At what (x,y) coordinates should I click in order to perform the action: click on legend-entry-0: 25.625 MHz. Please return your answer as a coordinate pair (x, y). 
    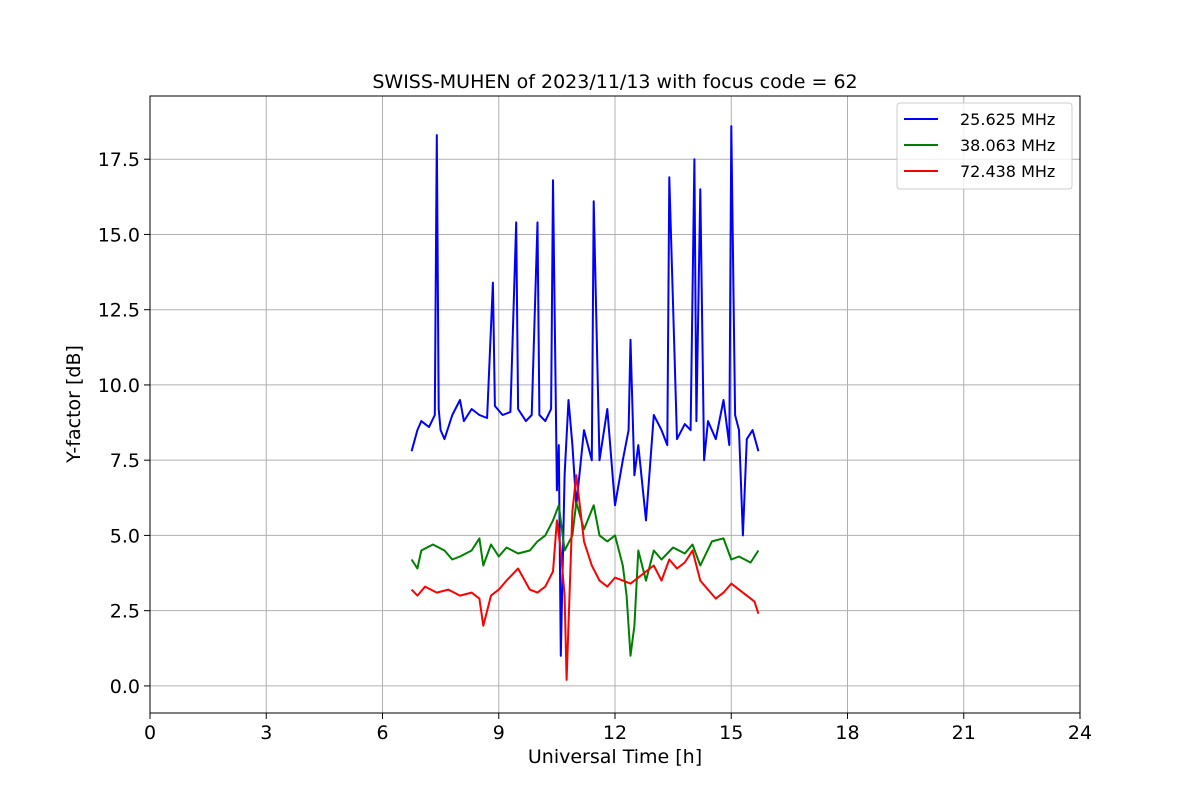
    Looking at the image, I should click on (1007, 119).